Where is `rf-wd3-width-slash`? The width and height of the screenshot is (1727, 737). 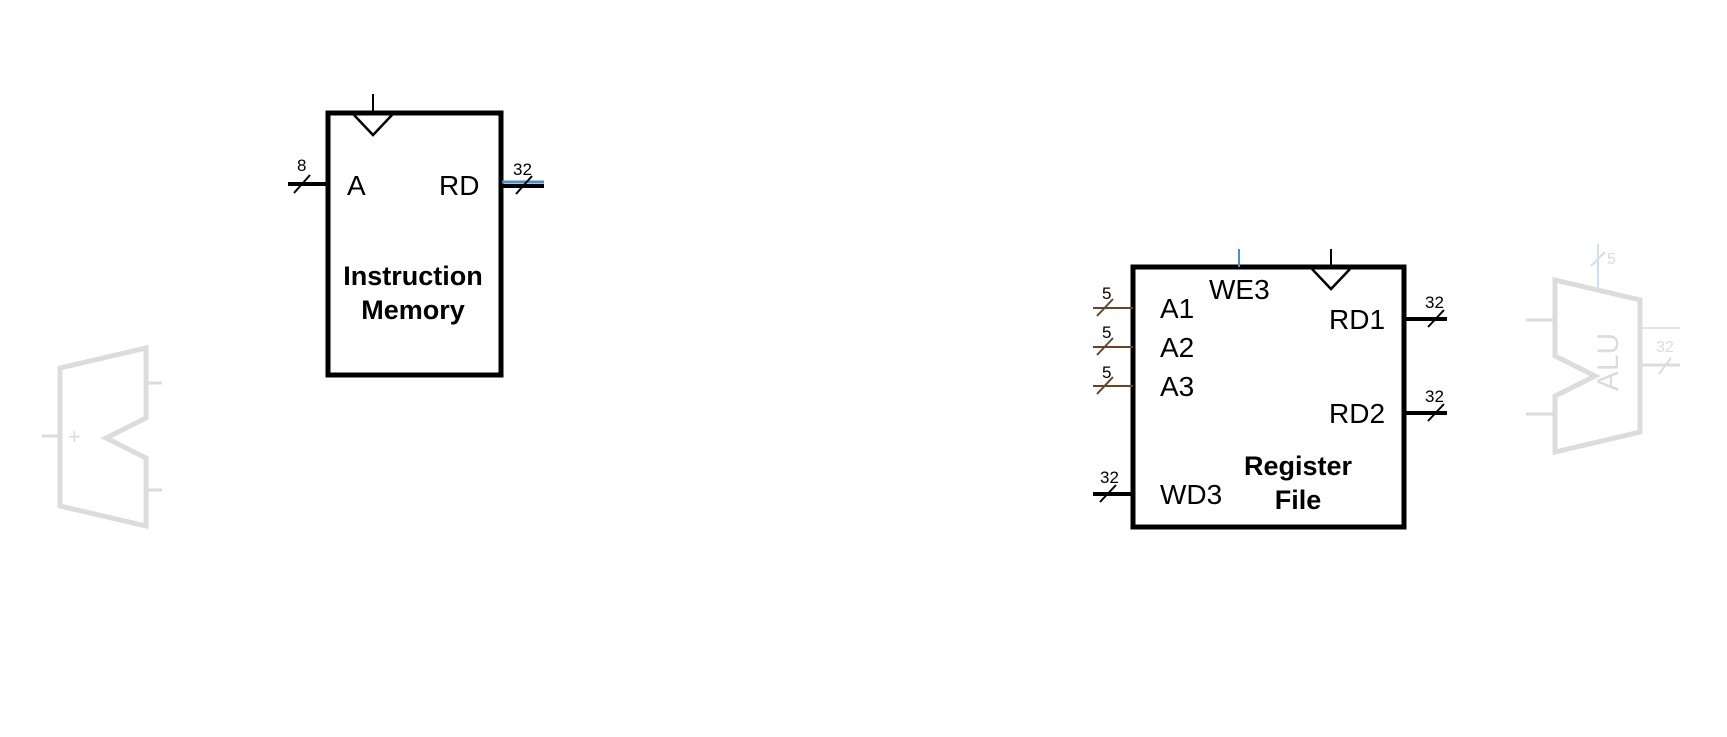 rf-wd3-width-slash is located at coordinates (1108, 493).